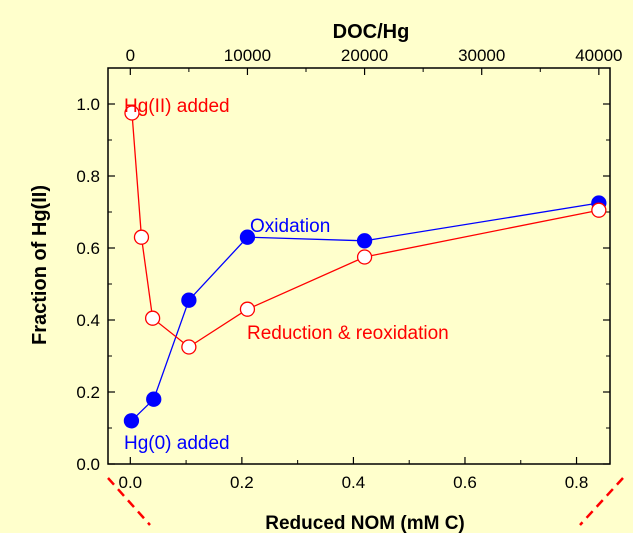  Describe the element at coordinates (371, 32) in the screenshot. I see `top-axis-title: DOC/Hg` at that location.